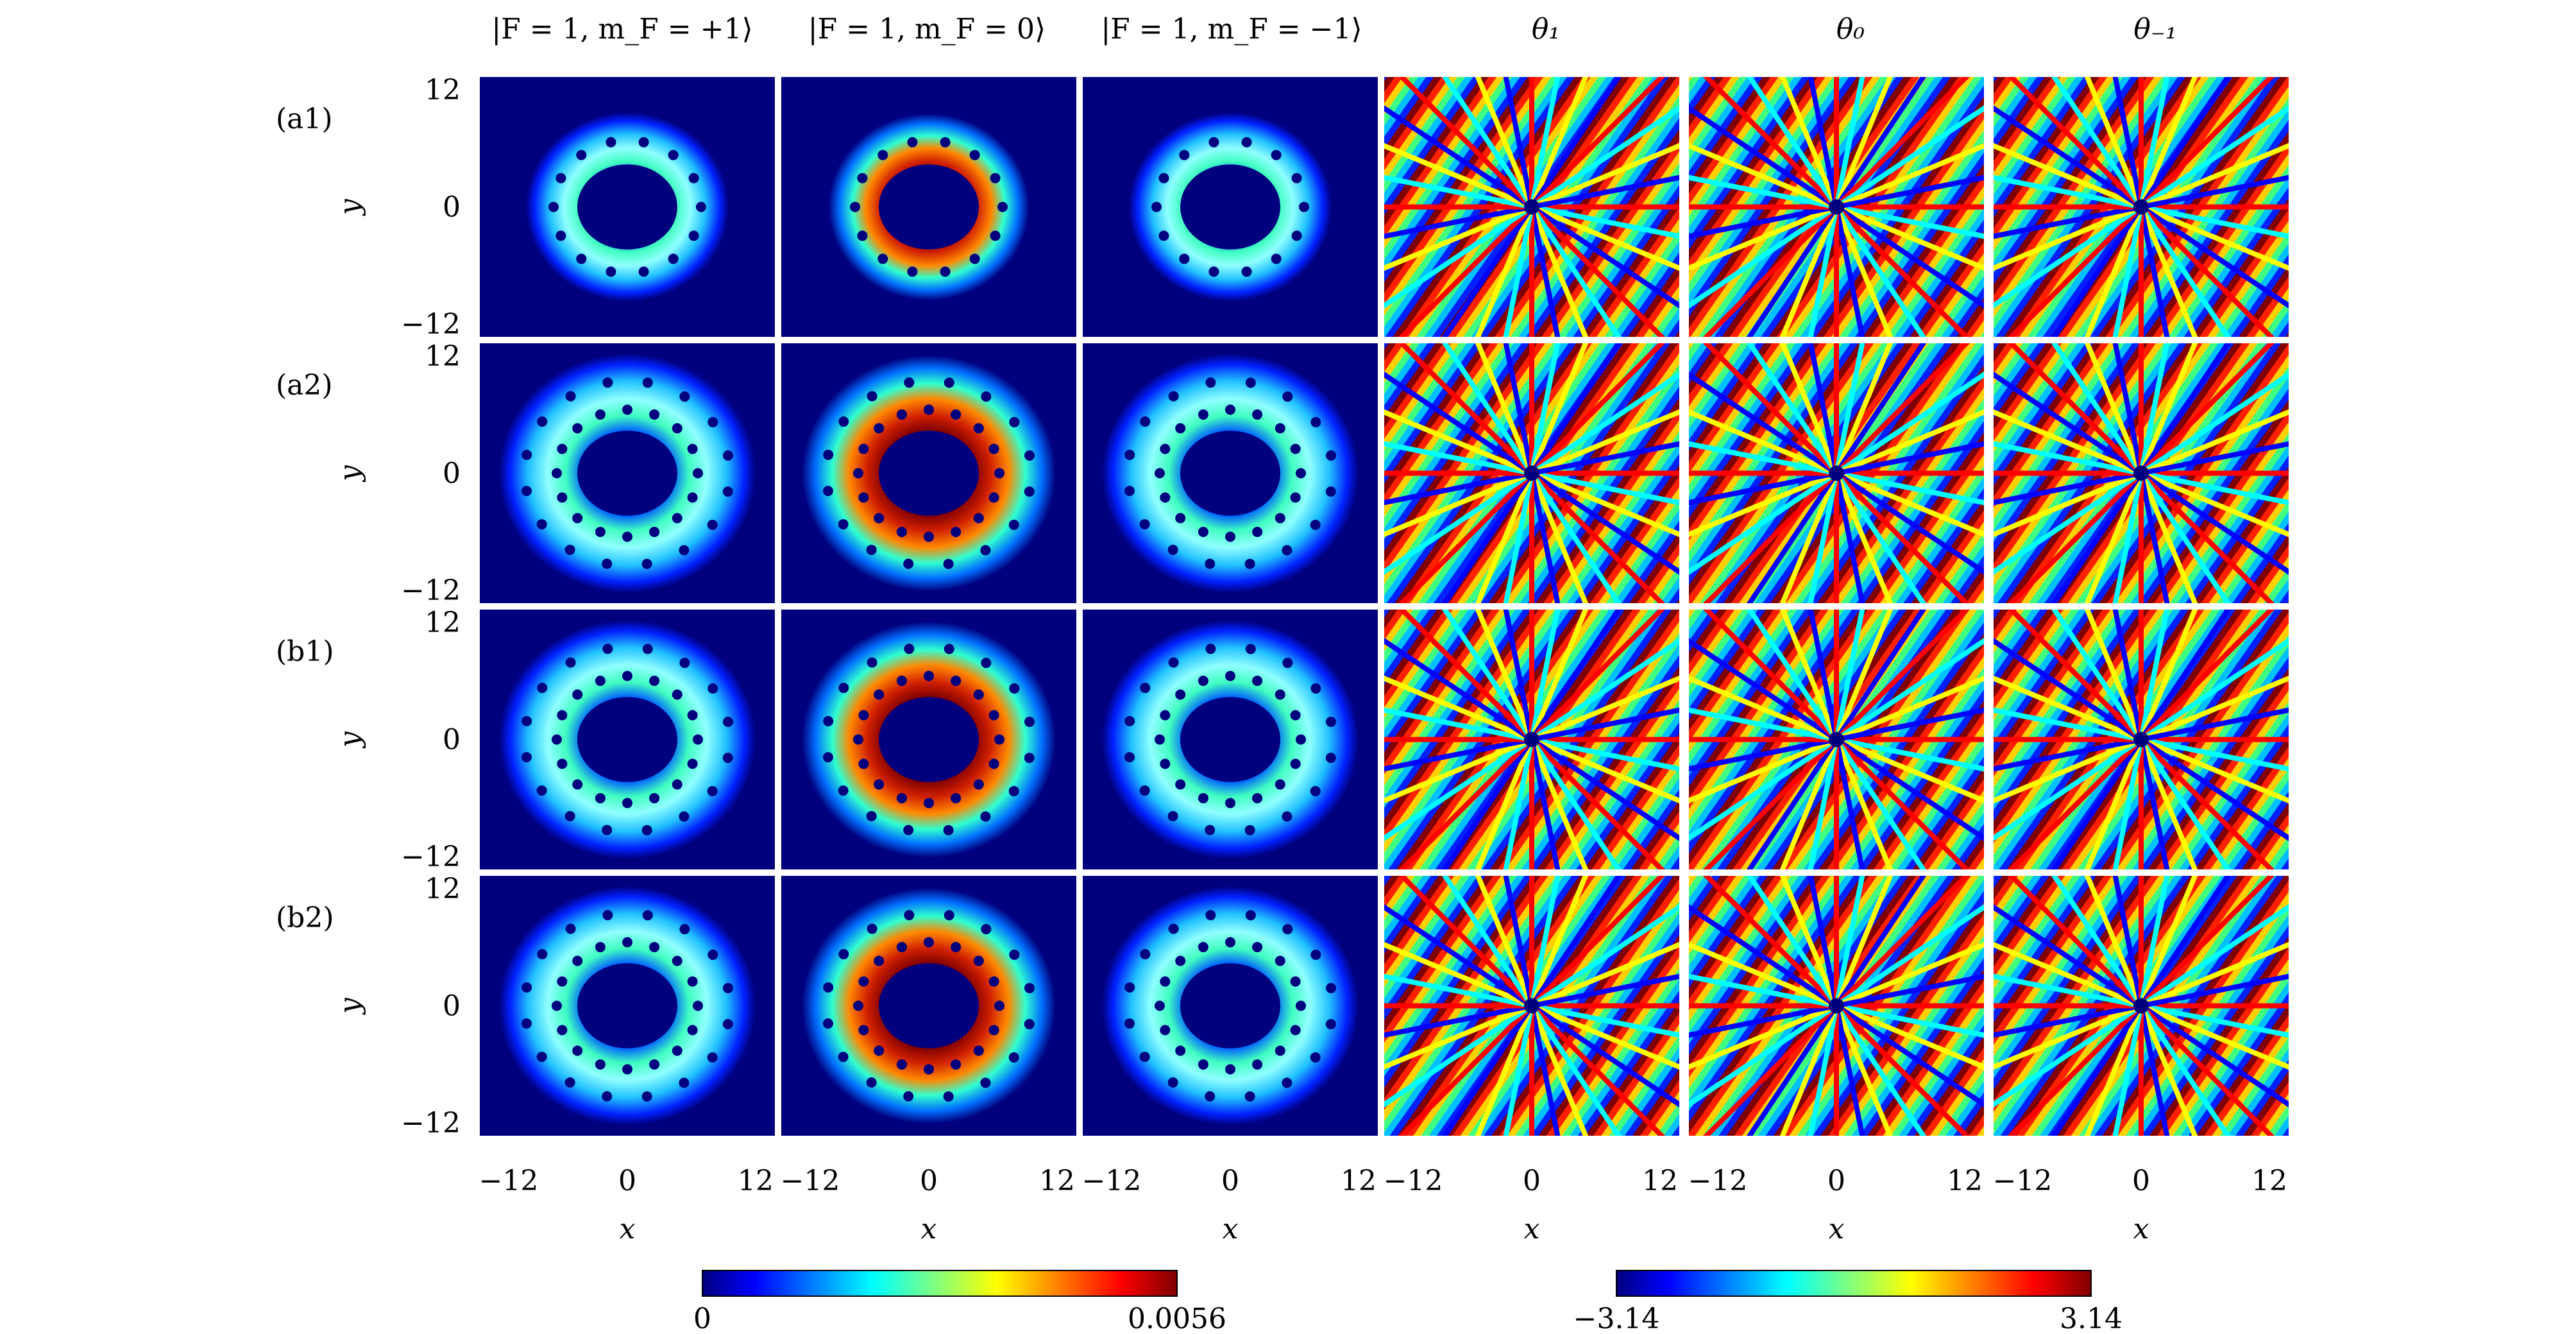 The height and width of the screenshot is (1334, 2576). Describe the element at coordinates (305, 651) in the screenshot. I see `row-label: (b1)` at that location.